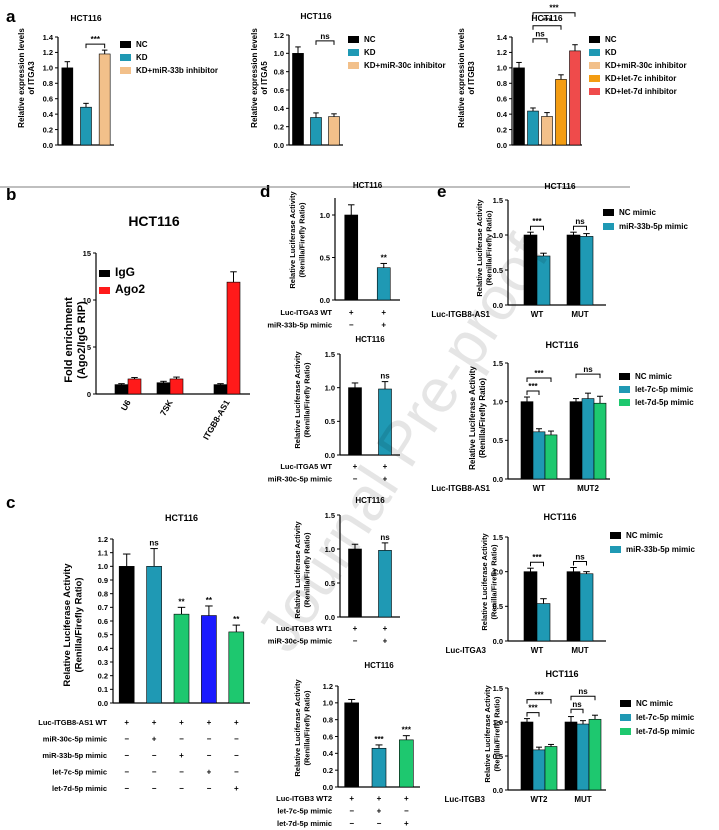 The height and width of the screenshot is (830, 719). Describe the element at coordinates (498, 641) in the screenshot. I see `e3-ytick-label: 0.0` at that location.